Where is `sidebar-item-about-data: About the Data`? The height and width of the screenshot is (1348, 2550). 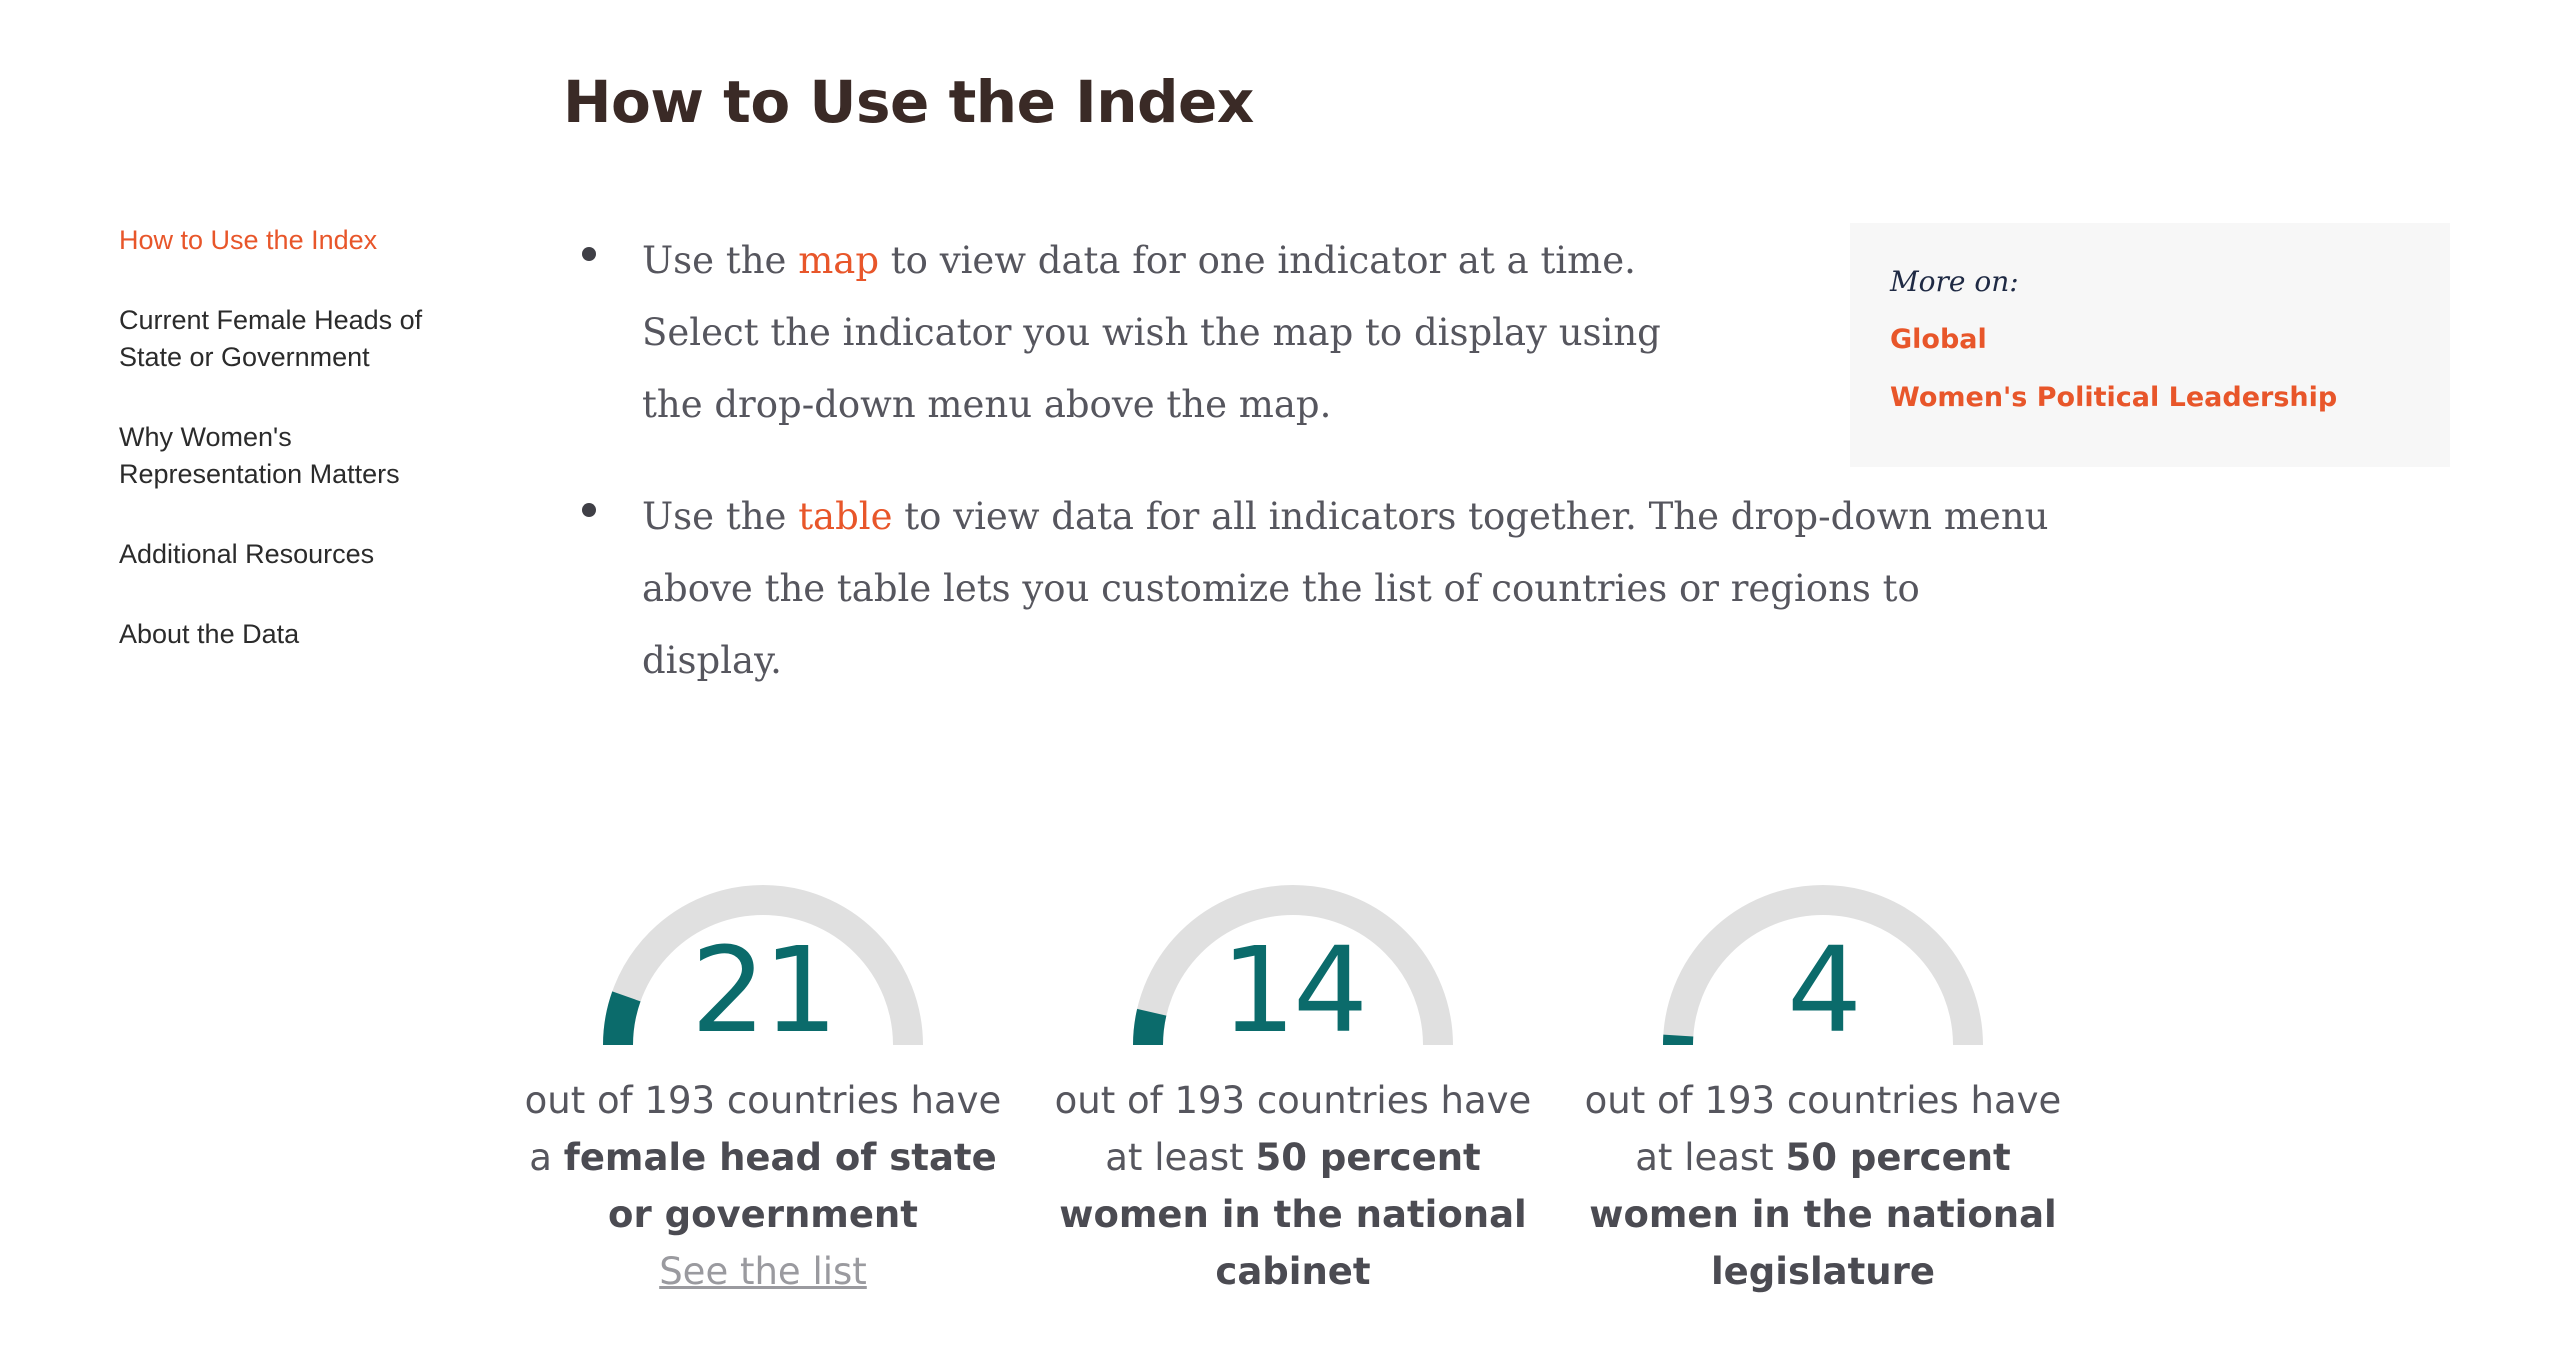 sidebar-item-about-data: About the Data is located at coordinates (299, 634).